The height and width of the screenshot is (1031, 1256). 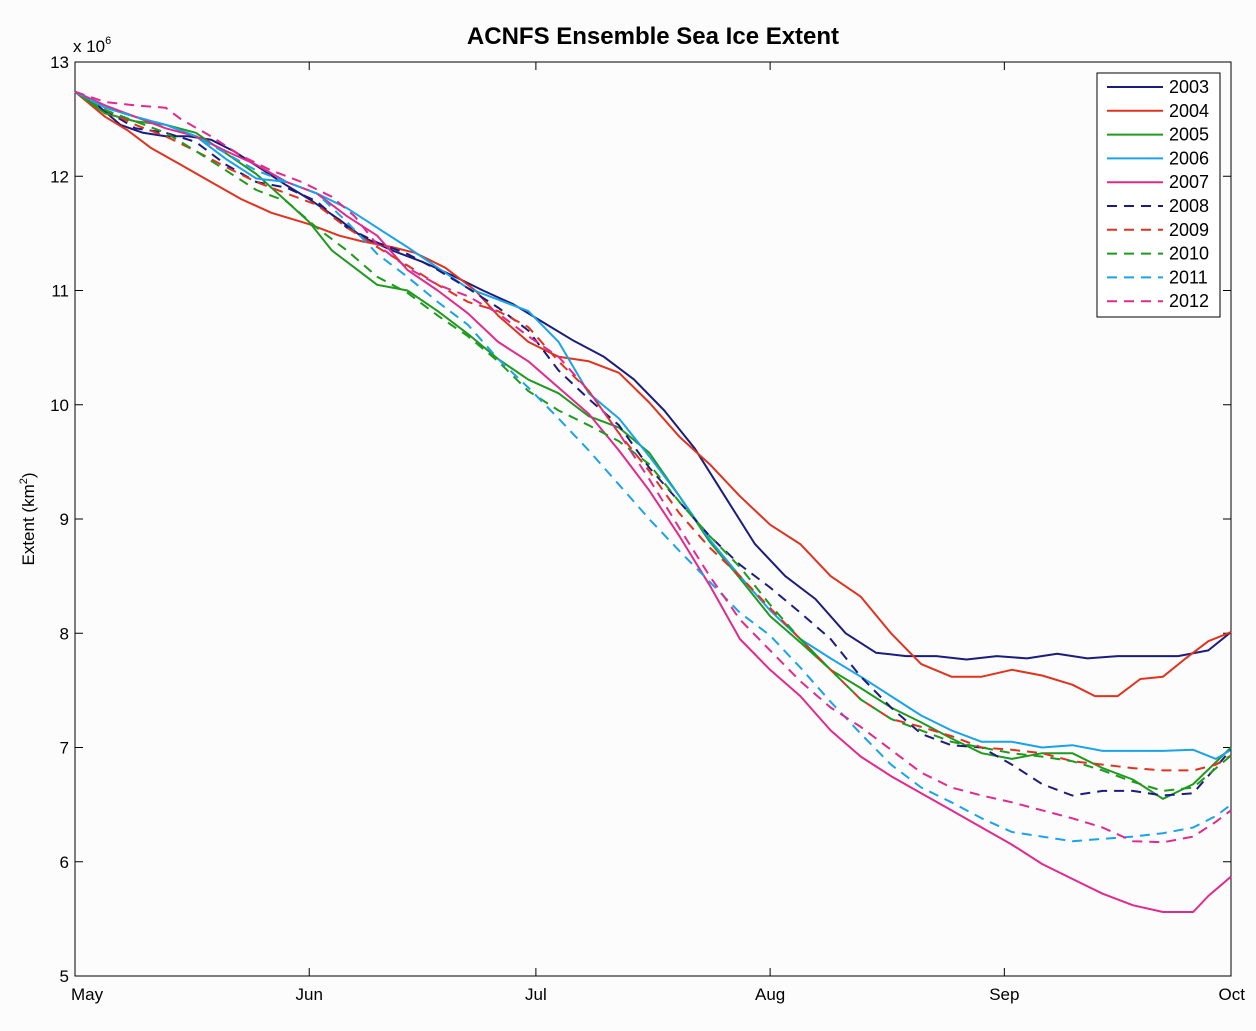 I want to click on legend-label-2003: 2003, so click(x=1189, y=87).